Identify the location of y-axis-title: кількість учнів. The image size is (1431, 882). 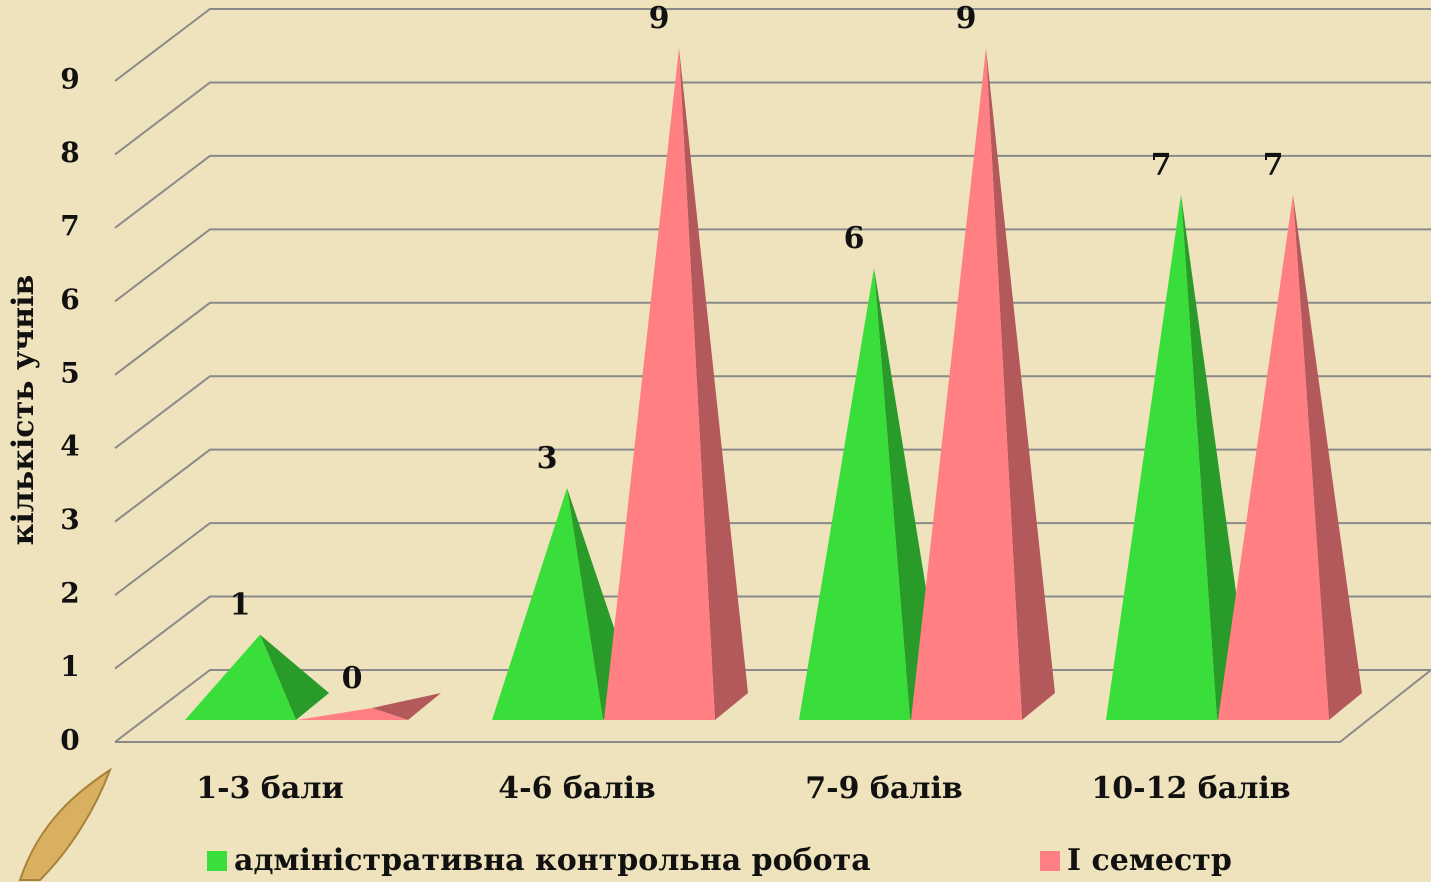
(23, 410).